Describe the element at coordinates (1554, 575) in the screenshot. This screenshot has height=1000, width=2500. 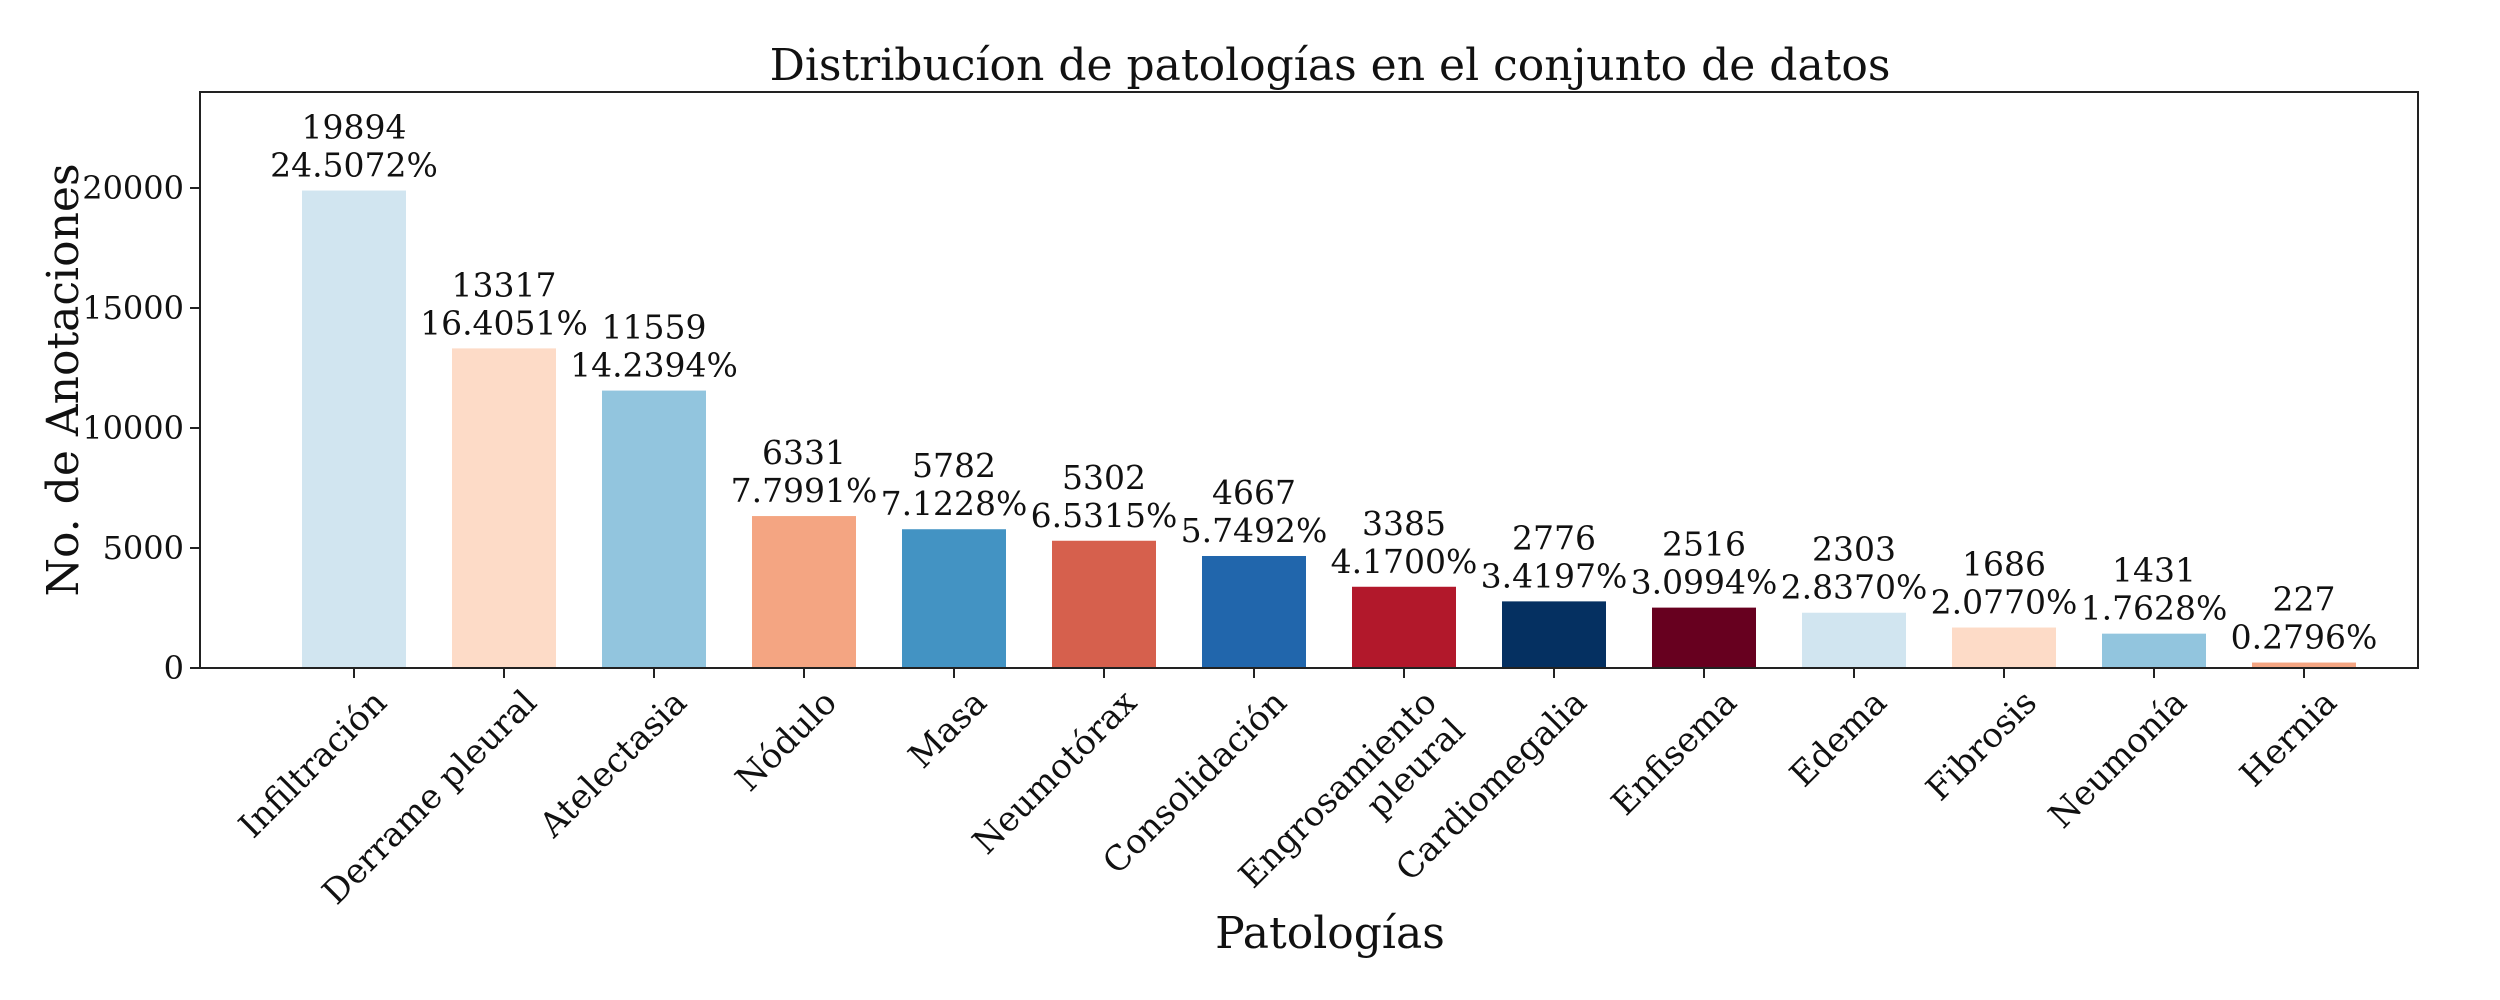
I see `bar-percent-label: 3.4197%` at that location.